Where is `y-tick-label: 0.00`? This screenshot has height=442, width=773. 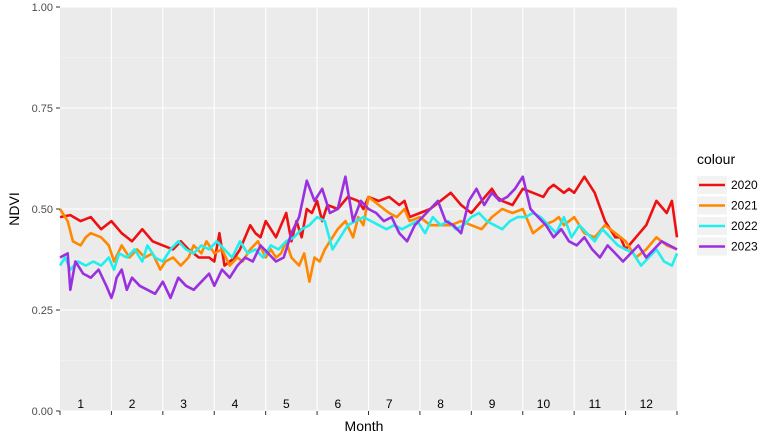
y-tick-label: 0.00 is located at coordinates (42, 412).